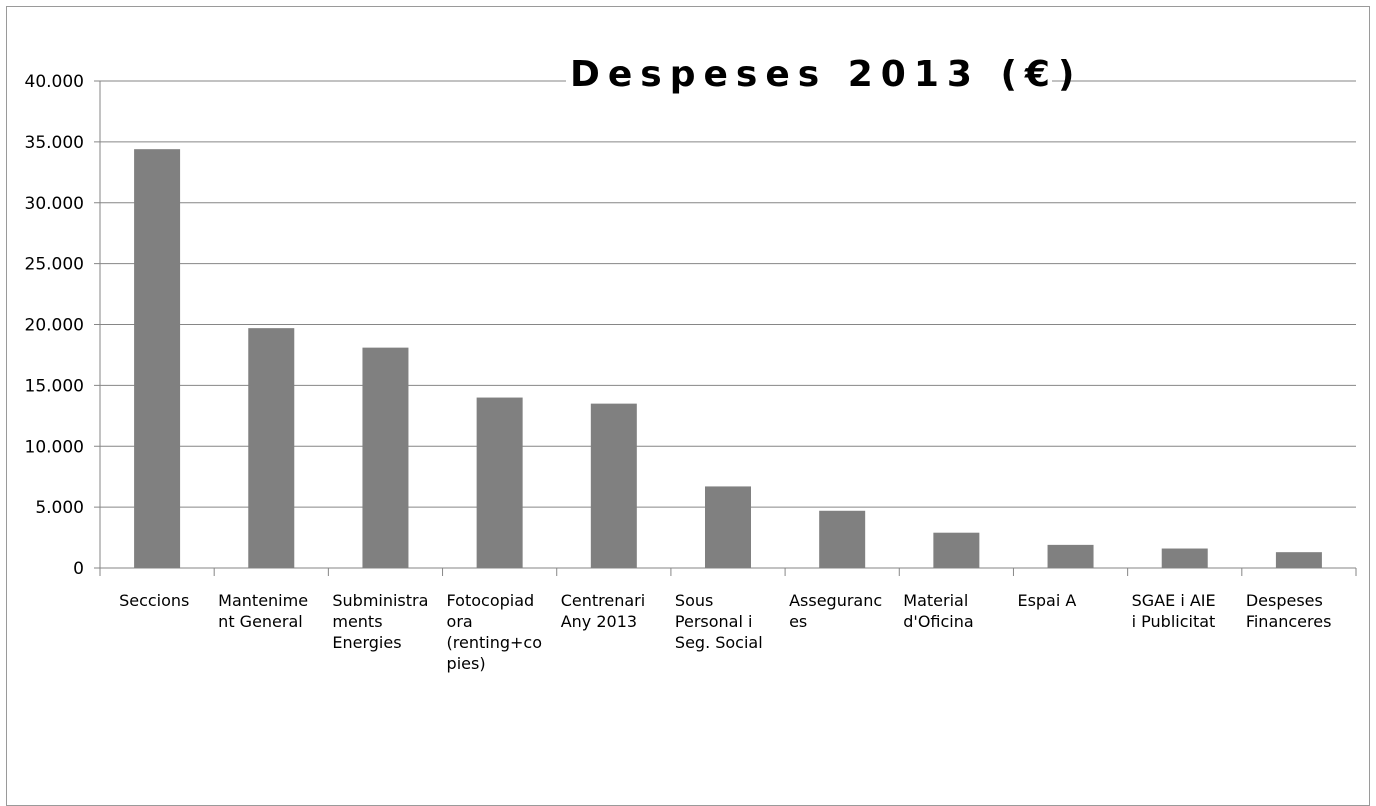  I want to click on x-category-label-line: pies), so click(466, 663).